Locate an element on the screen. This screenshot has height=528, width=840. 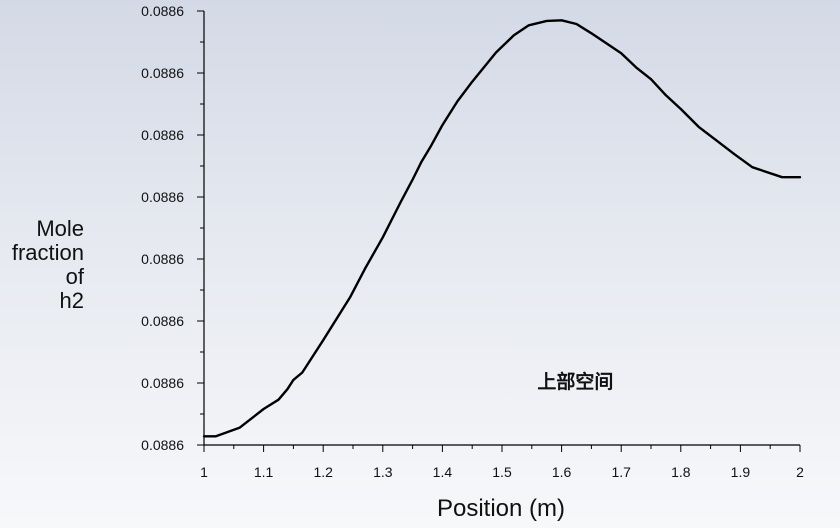
y-axis-title-line: fraction is located at coordinates (48, 252).